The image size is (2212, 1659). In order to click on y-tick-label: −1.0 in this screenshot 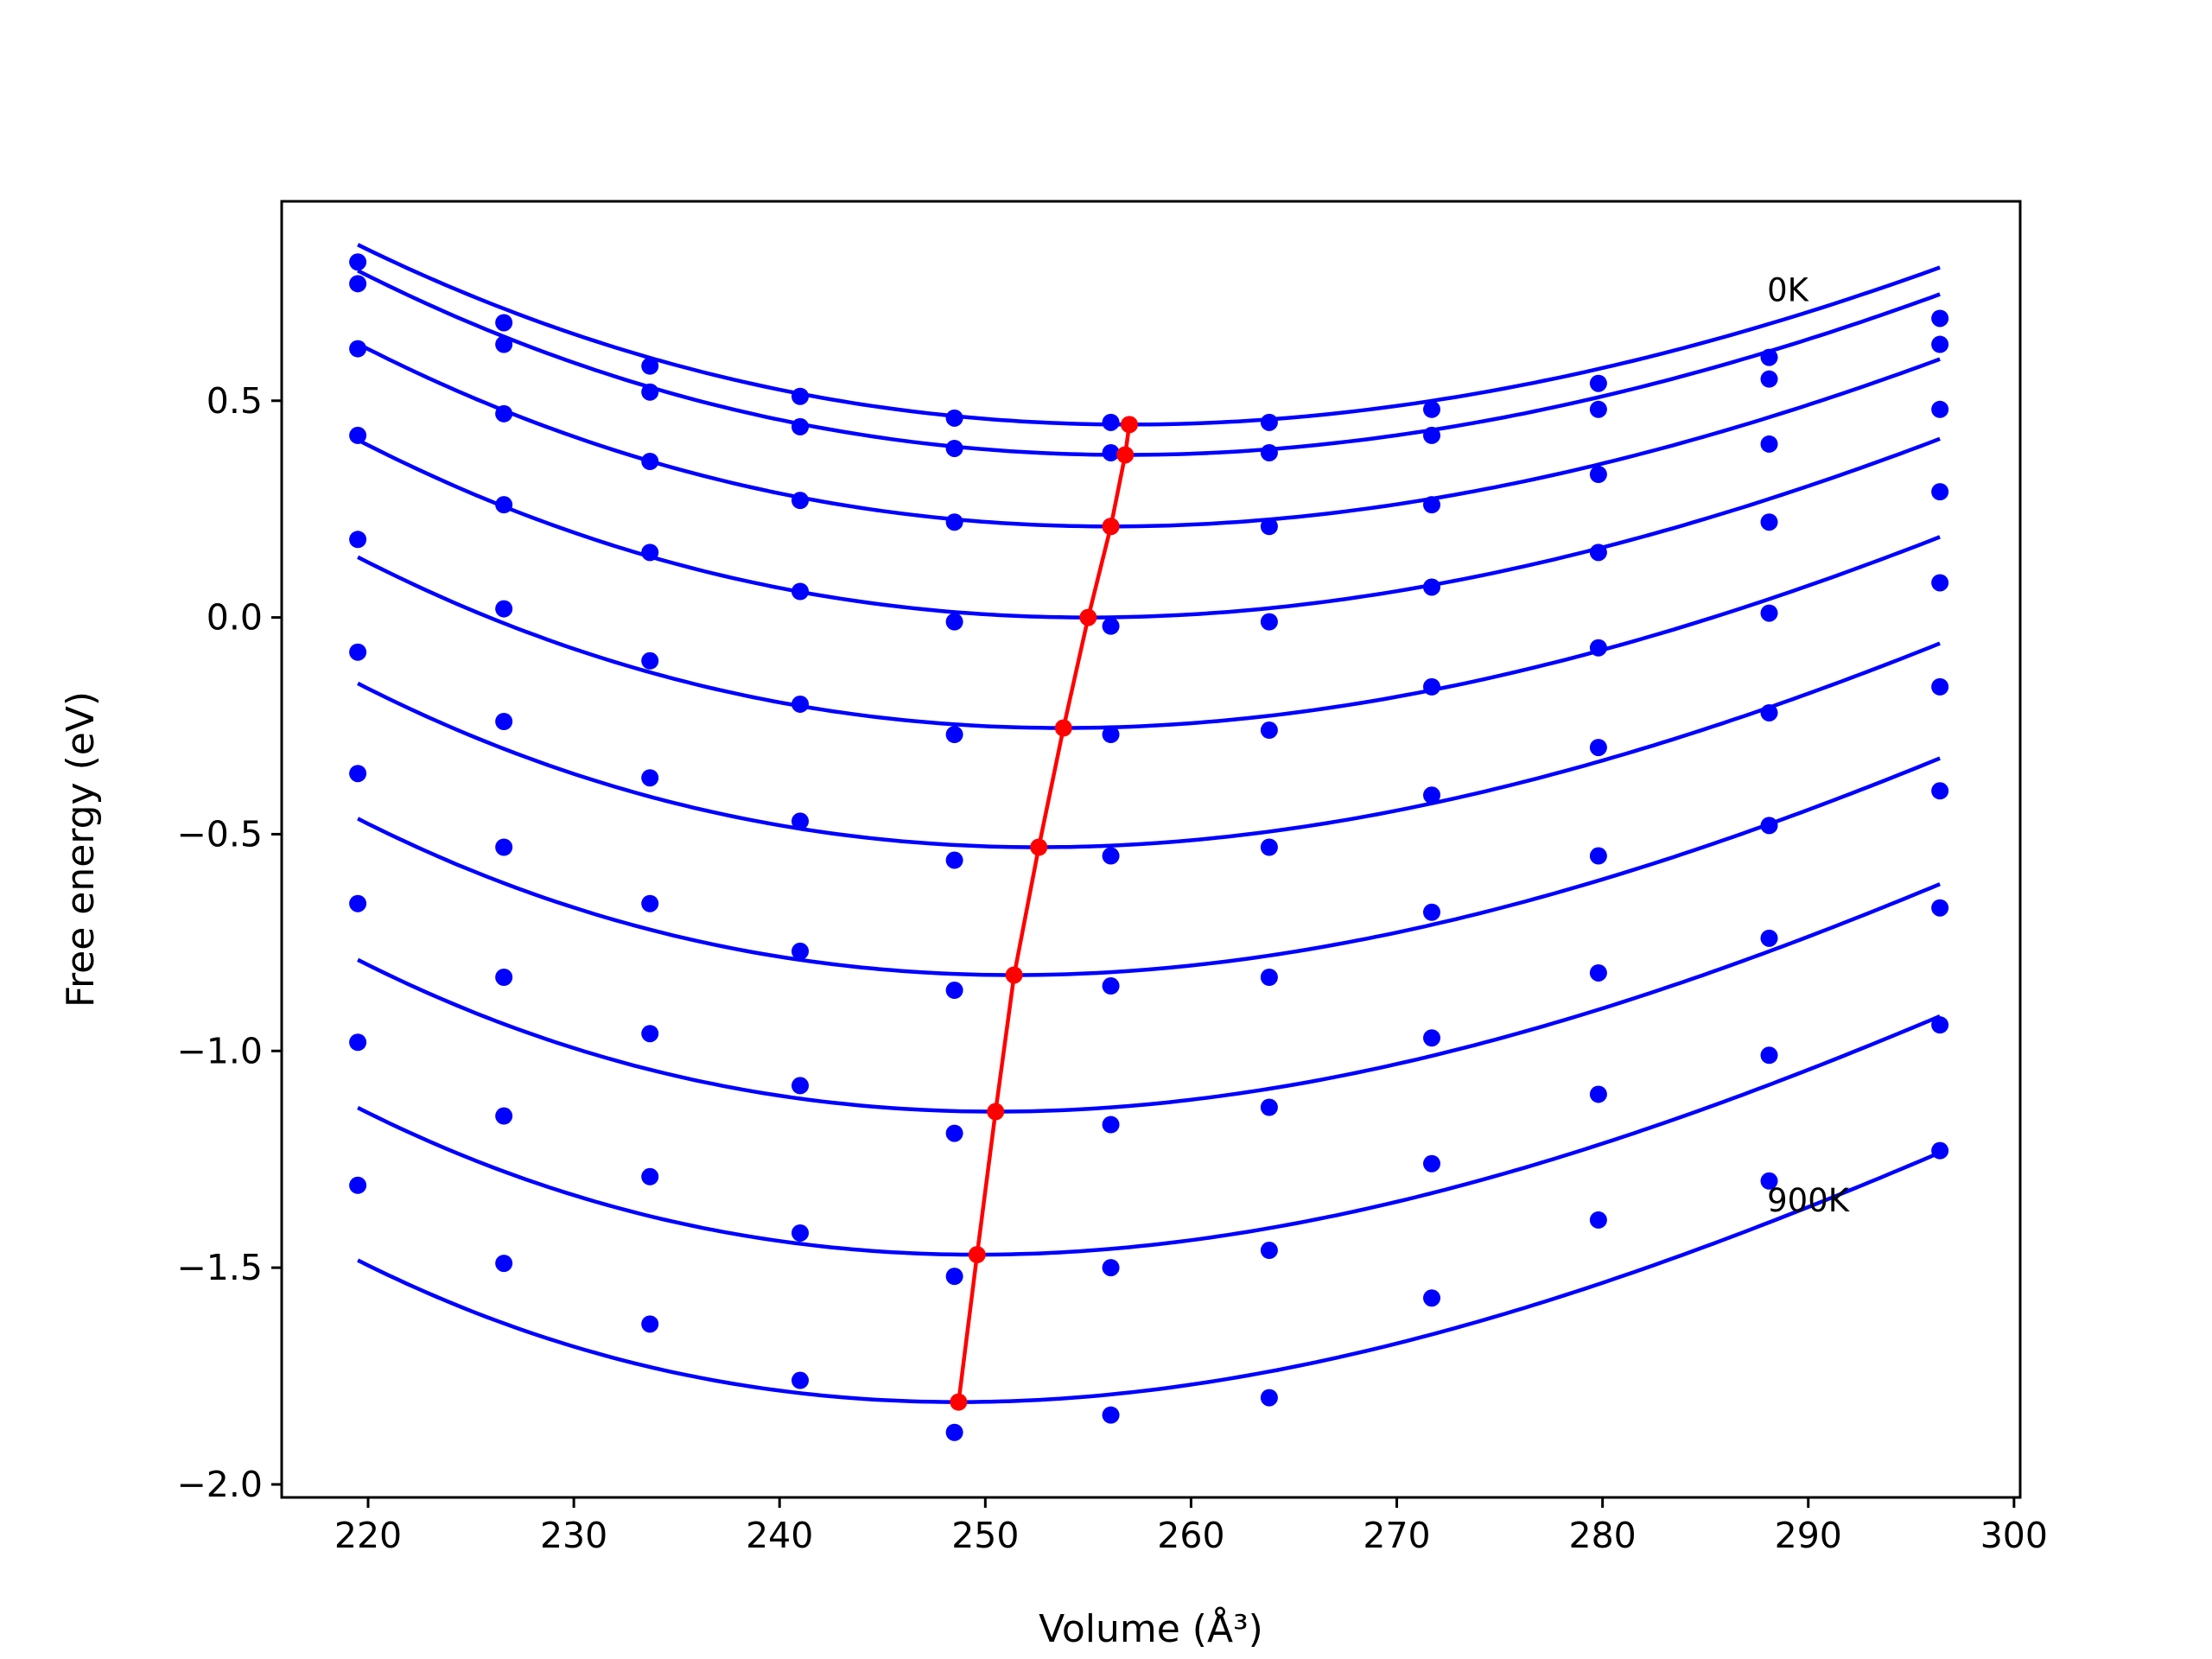, I will do `click(219, 1050)`.